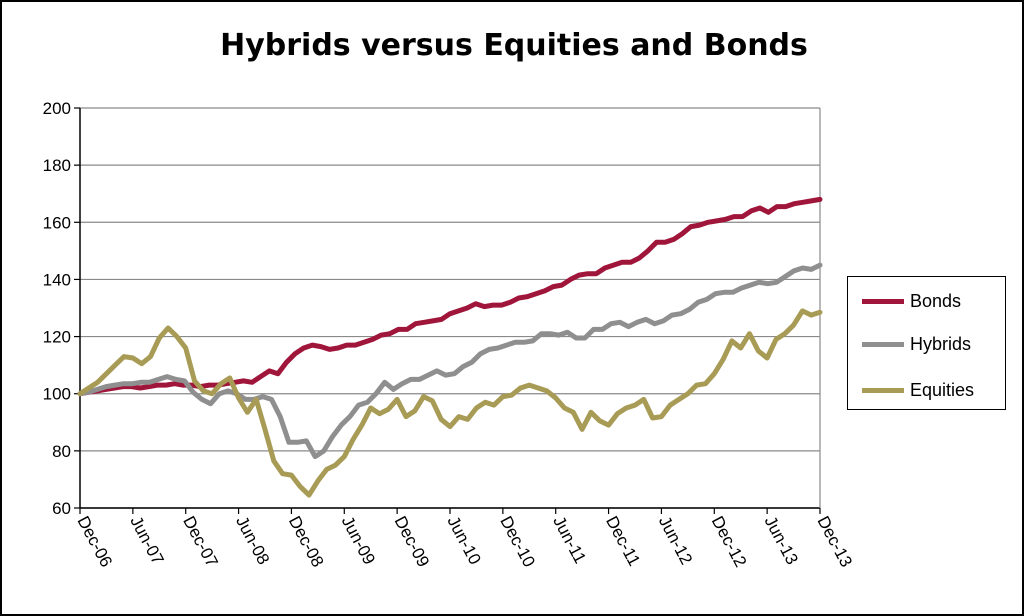  What do you see at coordinates (252, 540) in the screenshot?
I see `x-tick-label: Jun-08` at bounding box center [252, 540].